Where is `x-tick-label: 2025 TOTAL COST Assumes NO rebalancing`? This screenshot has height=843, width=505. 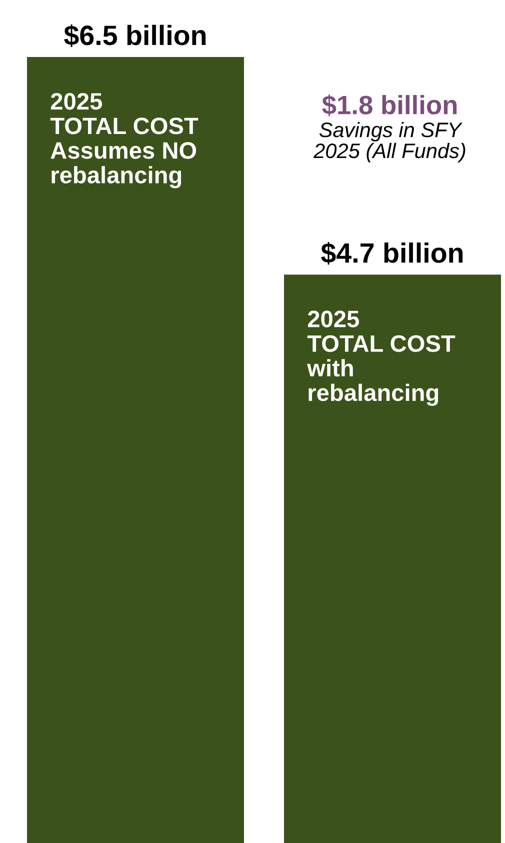 x-tick-label: 2025 TOTAL COST Assumes NO rebalancing is located at coordinates (124, 140).